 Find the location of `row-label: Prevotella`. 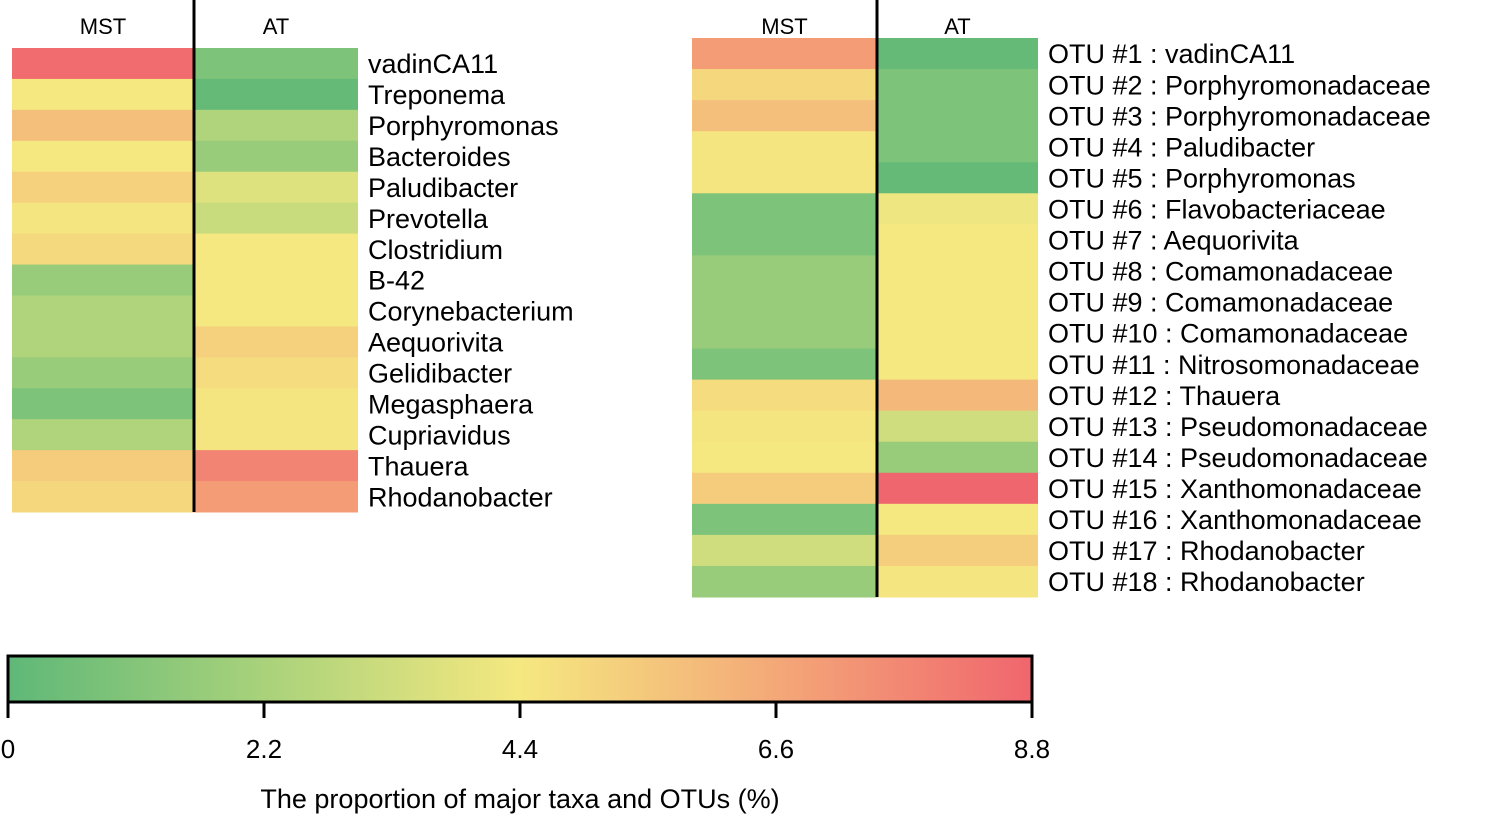

row-label: Prevotella is located at coordinates (428, 219).